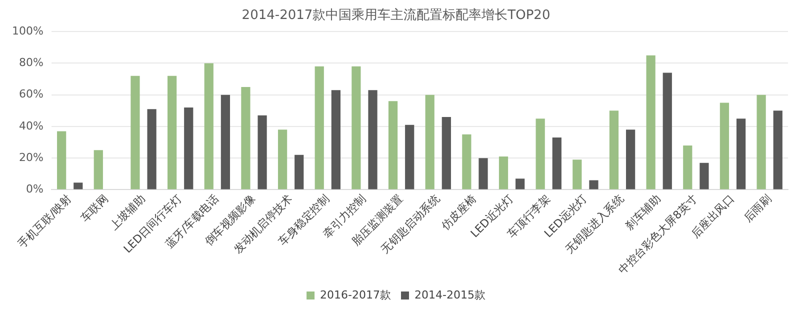 This screenshot has height=311, width=800. I want to click on y-tick-label: 60%, so click(31, 94).